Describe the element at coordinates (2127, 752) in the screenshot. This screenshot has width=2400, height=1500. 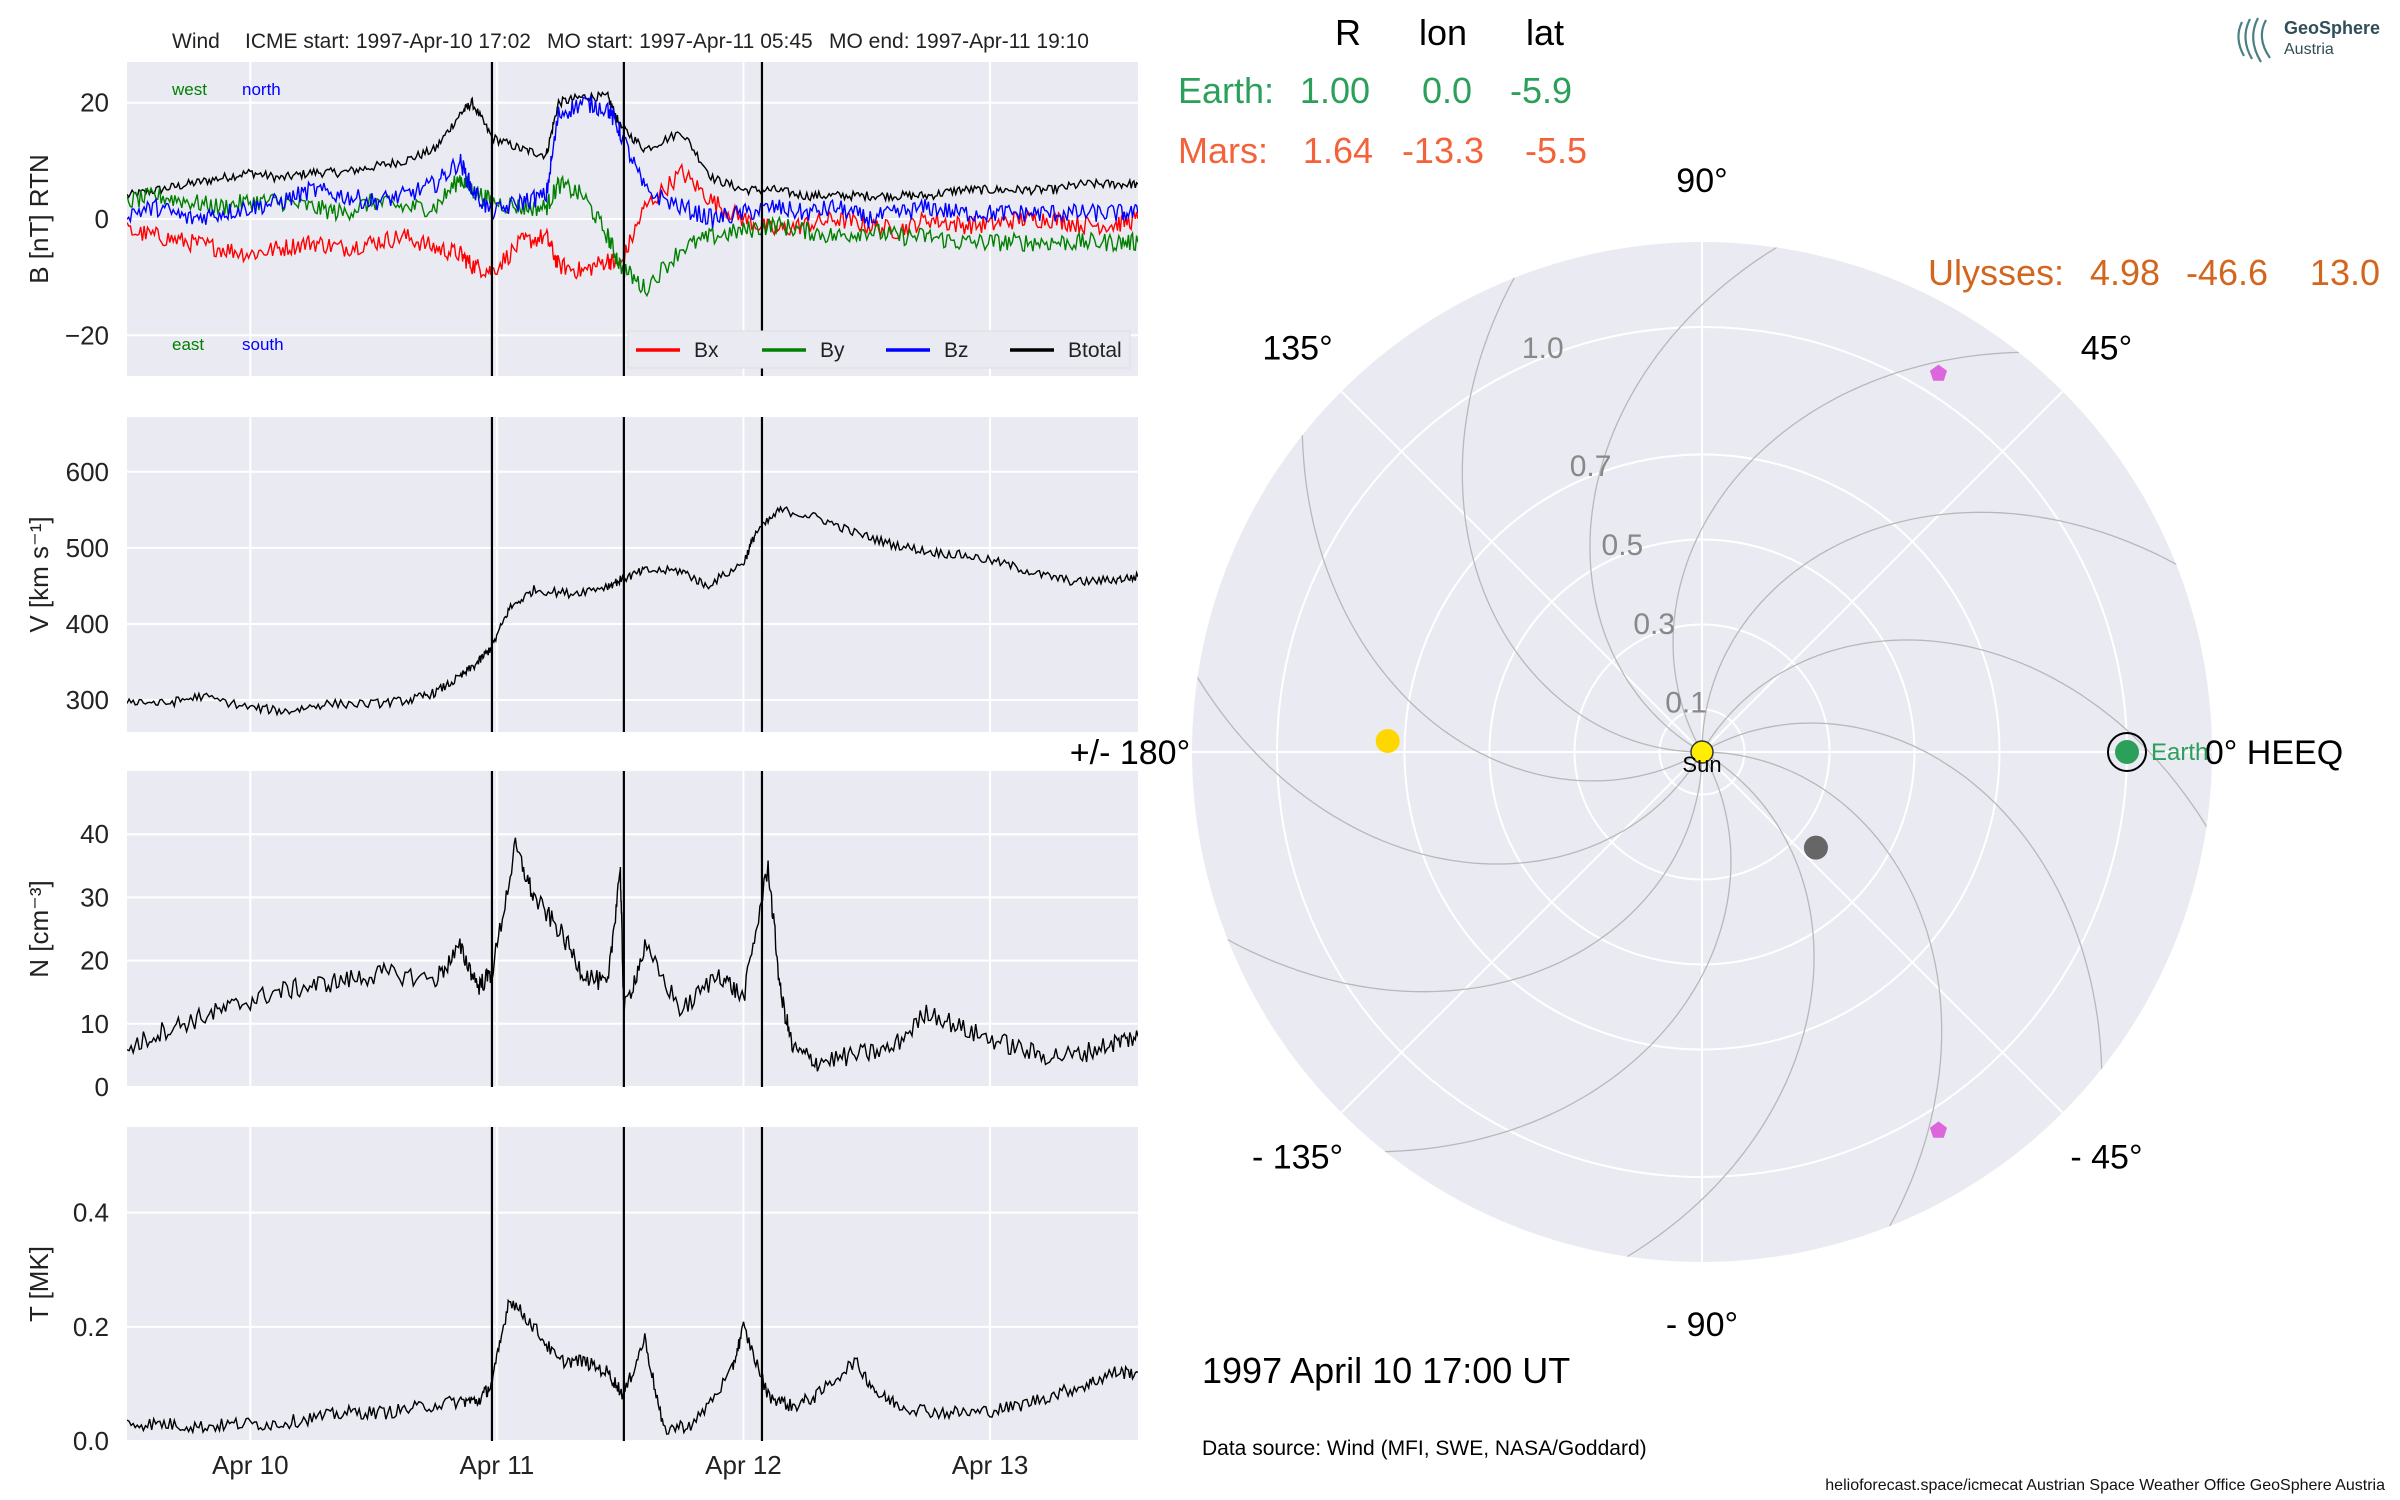
I see `earth-marker` at that location.